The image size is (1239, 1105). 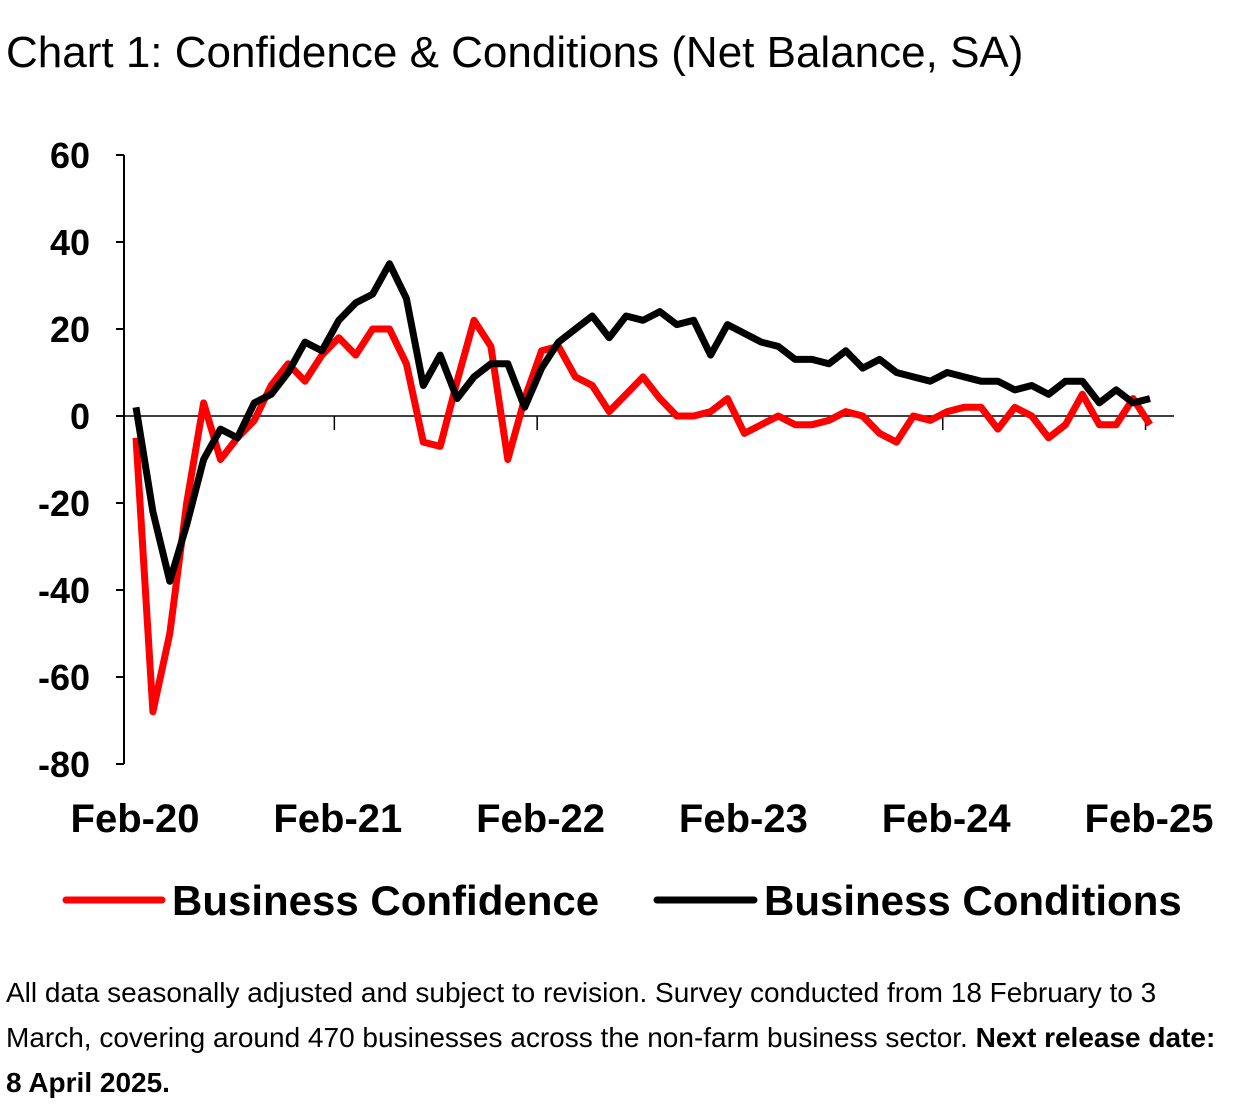 What do you see at coordinates (70, 242) in the screenshot?
I see `y-tick-label: 40` at bounding box center [70, 242].